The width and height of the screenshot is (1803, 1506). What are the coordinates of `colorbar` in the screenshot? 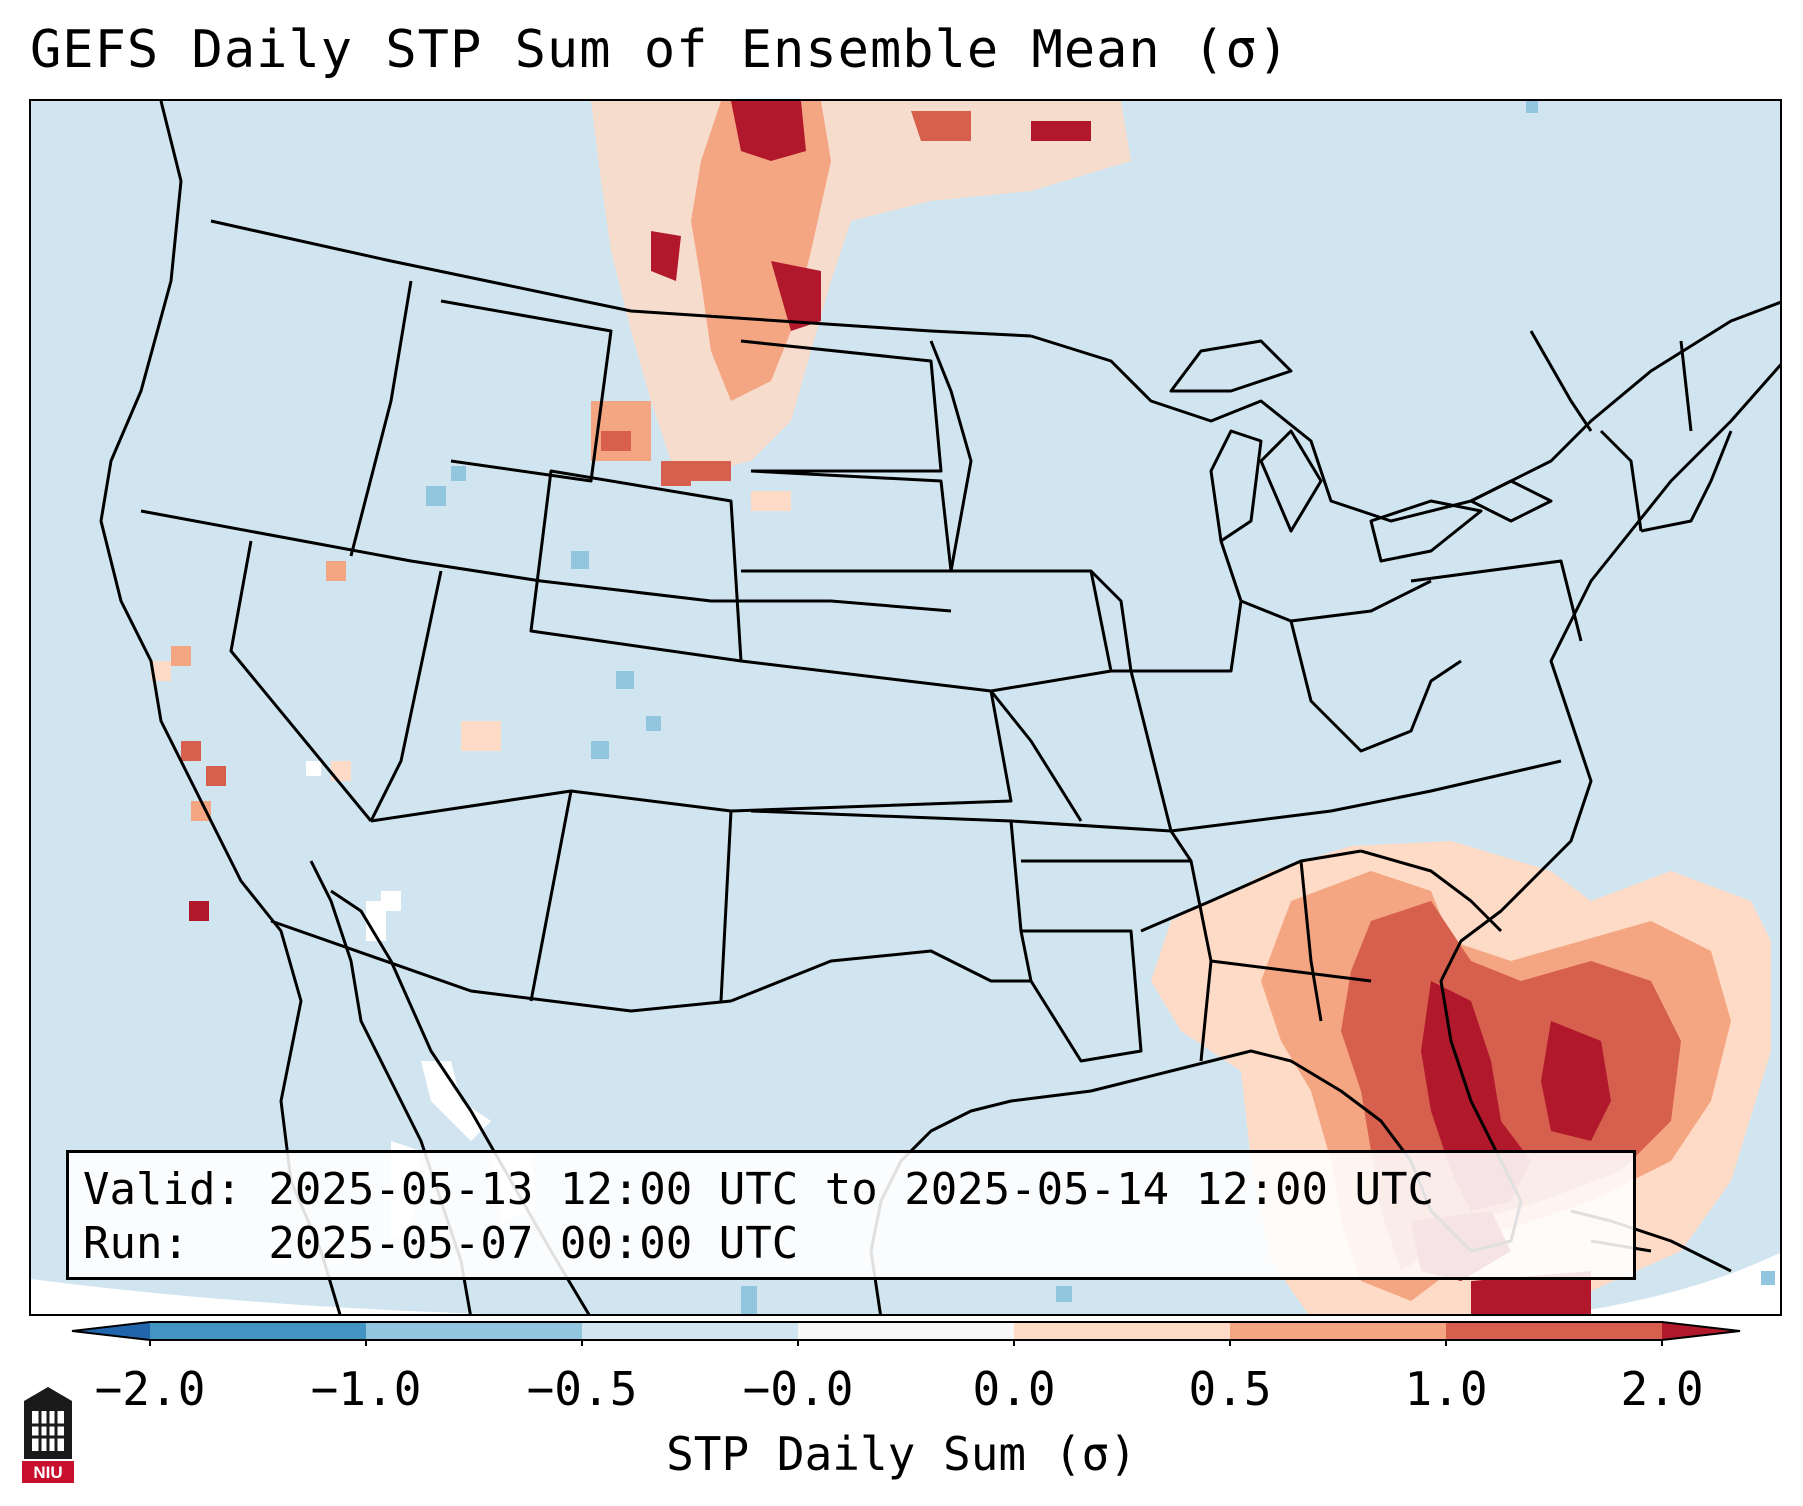 It's located at (906, 1333).